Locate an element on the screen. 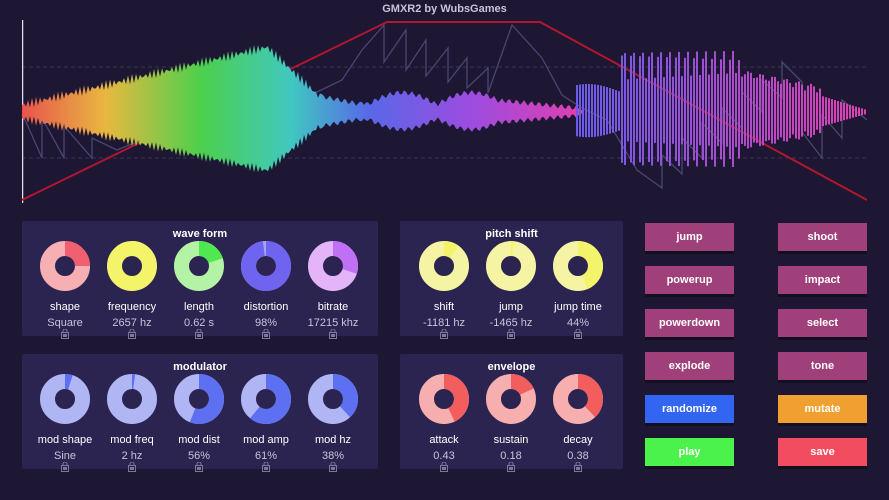 The height and width of the screenshot is (500, 889). knob-mod-shape: mod shape Sine is located at coordinates (65, 422).